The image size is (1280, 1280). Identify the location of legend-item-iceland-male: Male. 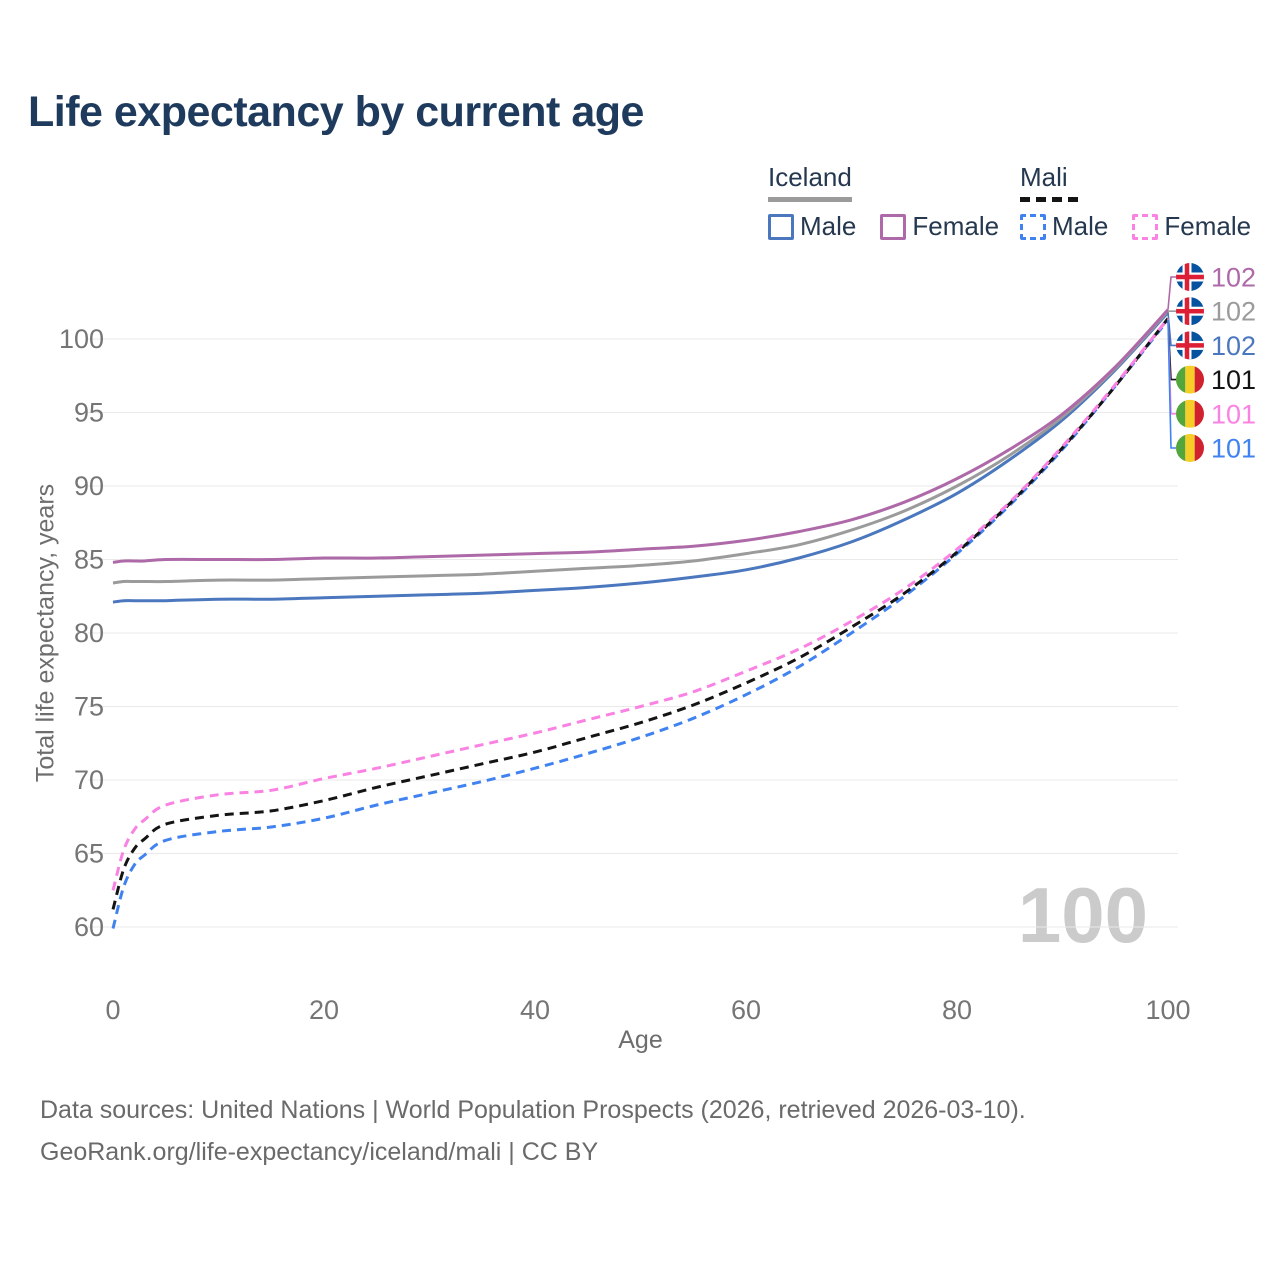
(812, 226).